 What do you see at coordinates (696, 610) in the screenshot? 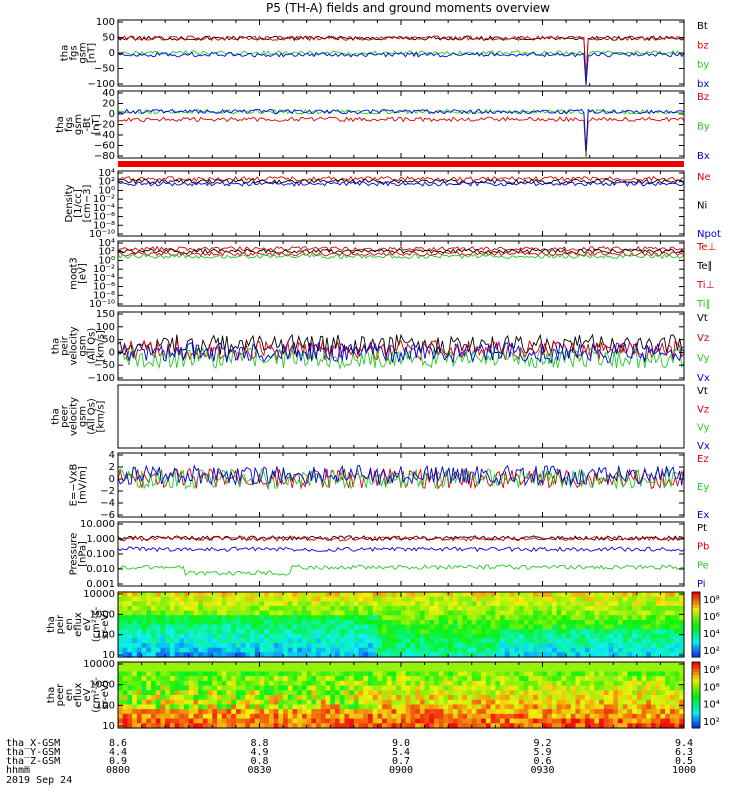
I see `colorbar-step` at bounding box center [696, 610].